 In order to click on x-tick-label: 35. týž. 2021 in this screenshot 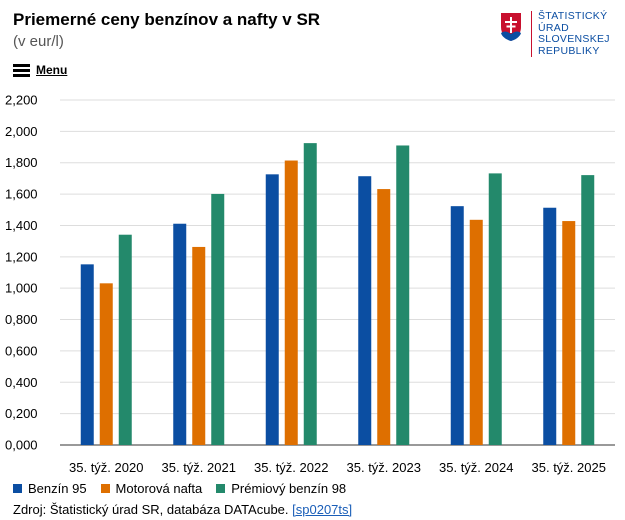, I will do `click(199, 467)`.